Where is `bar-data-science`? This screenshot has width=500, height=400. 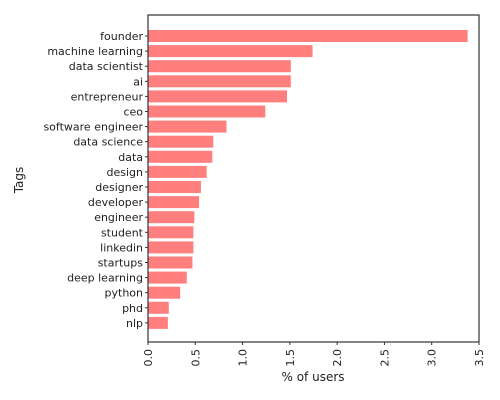
bar-data-science is located at coordinates (181, 141).